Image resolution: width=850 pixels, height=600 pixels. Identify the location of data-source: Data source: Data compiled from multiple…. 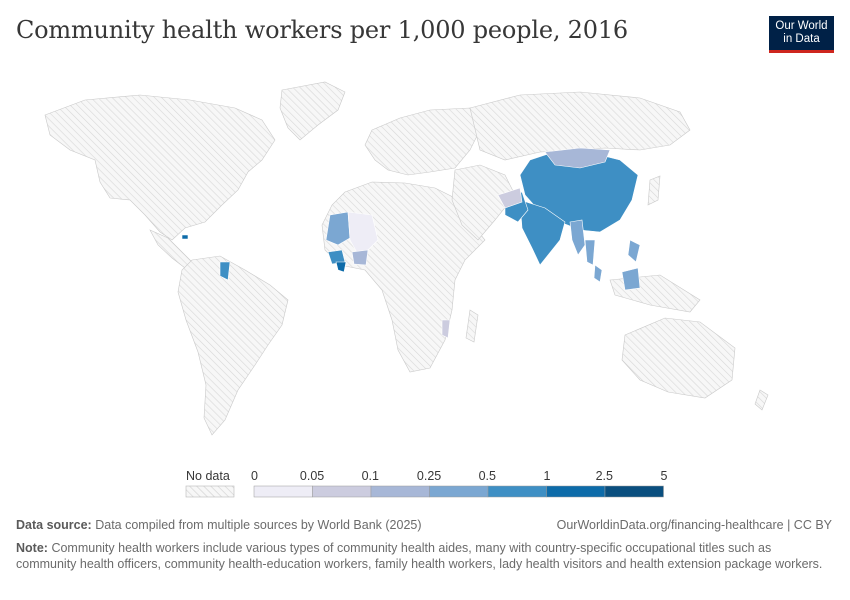
(219, 525).